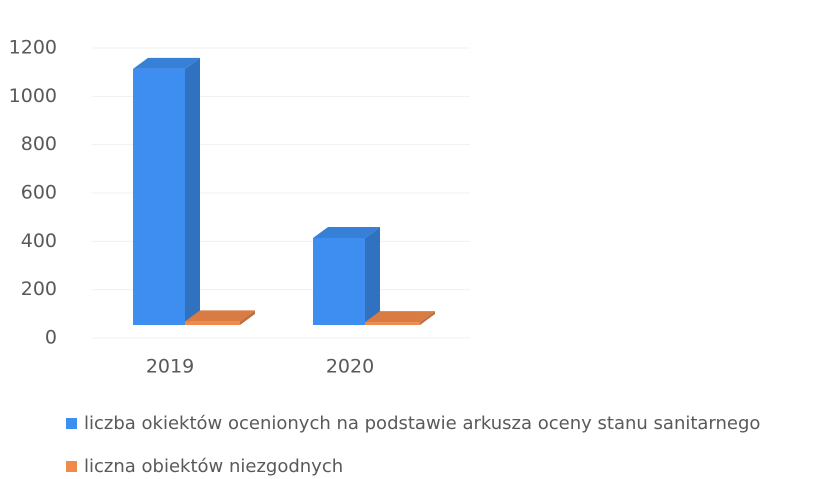  Describe the element at coordinates (39, 289) in the screenshot. I see `y-tick-label: 200` at that location.